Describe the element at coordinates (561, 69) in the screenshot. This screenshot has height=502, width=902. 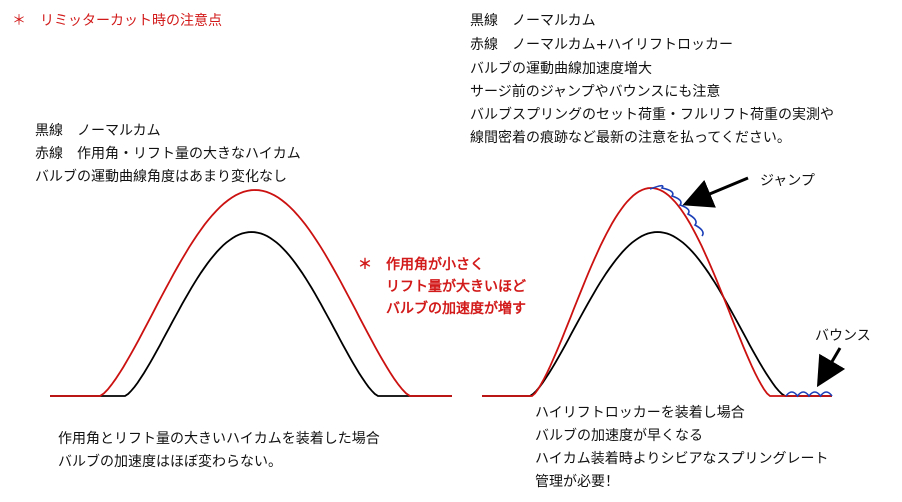
I see `right-legend-acceleration: バルブの運動曲線加速度増大` at that location.